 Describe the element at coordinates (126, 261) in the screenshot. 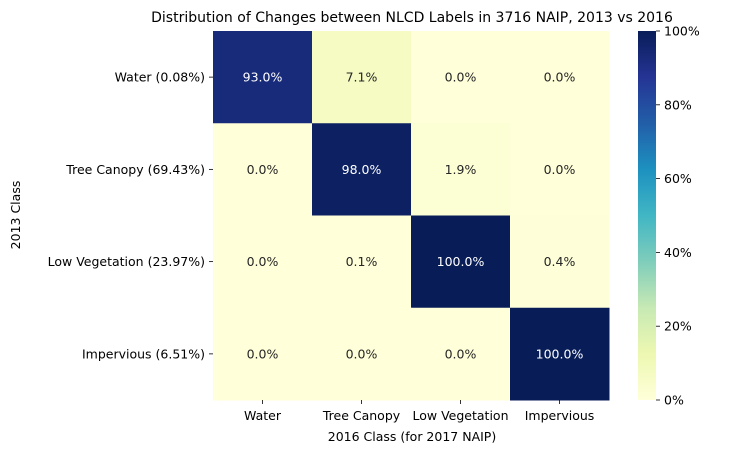

I see `y-tick-label: Low Vegetation (23.97%)` at that location.